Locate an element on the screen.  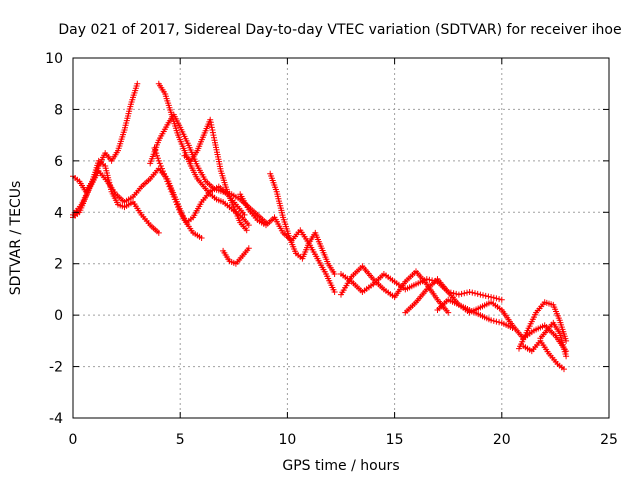
x-tick-label: 5 is located at coordinates (180, 440).